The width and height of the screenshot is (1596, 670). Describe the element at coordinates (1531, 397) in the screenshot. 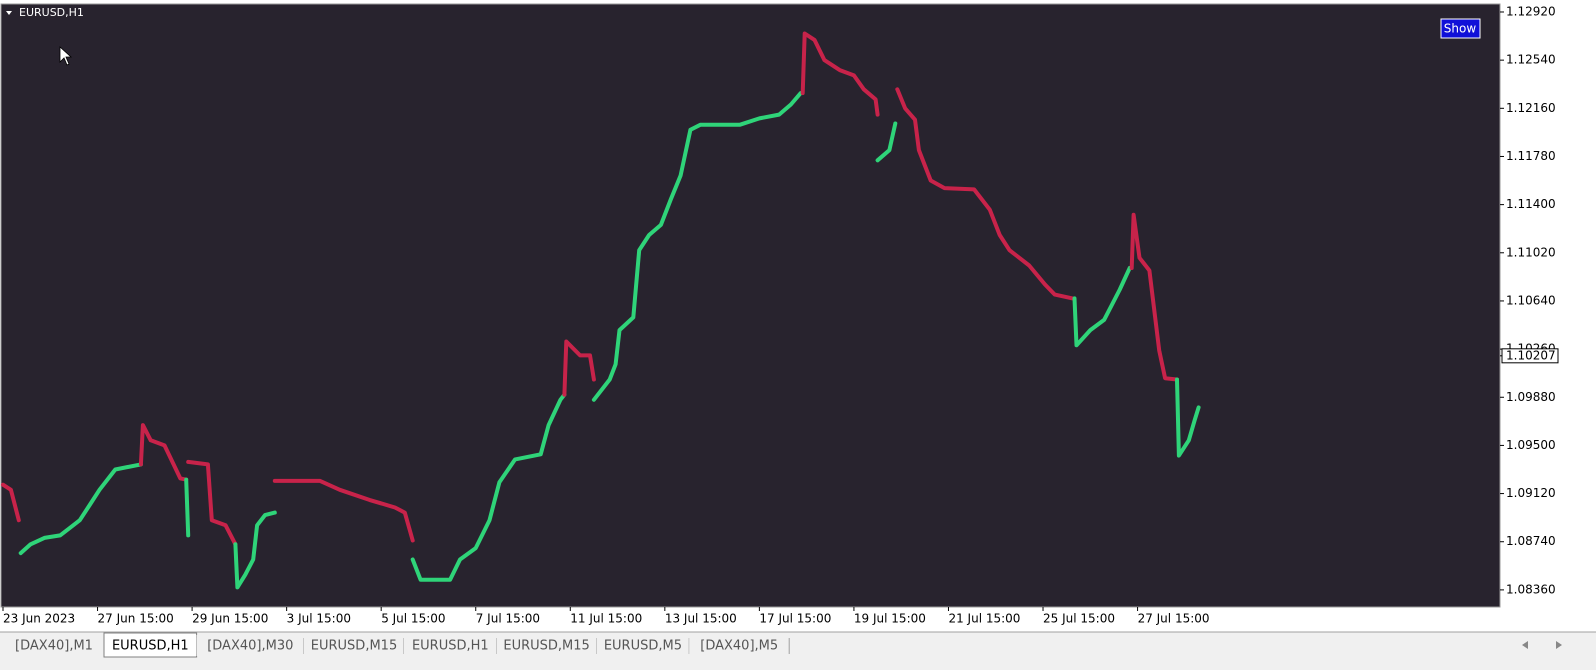

I see `y-tick-label: 1.09880` at that location.